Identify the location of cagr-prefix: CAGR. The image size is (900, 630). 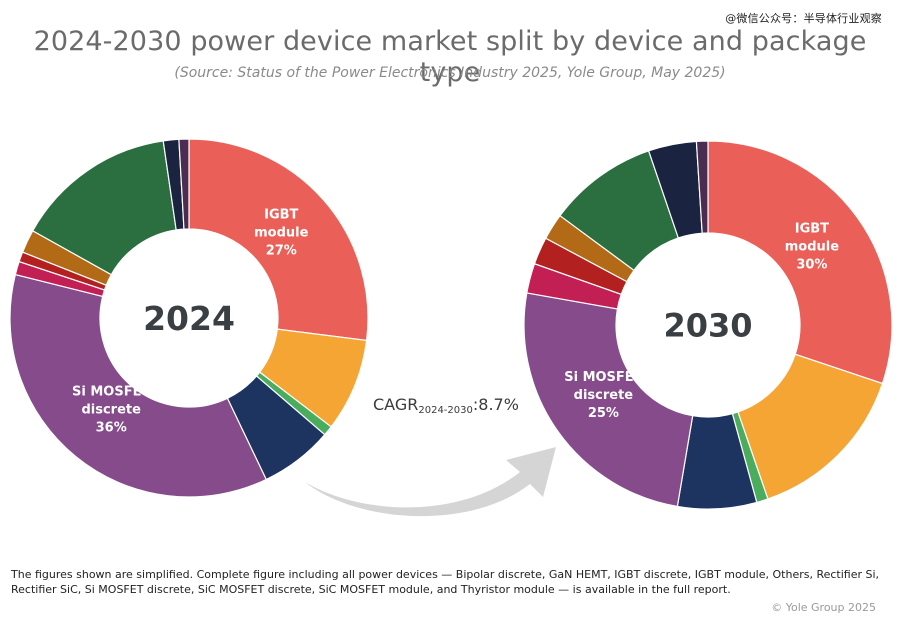
(396, 404).